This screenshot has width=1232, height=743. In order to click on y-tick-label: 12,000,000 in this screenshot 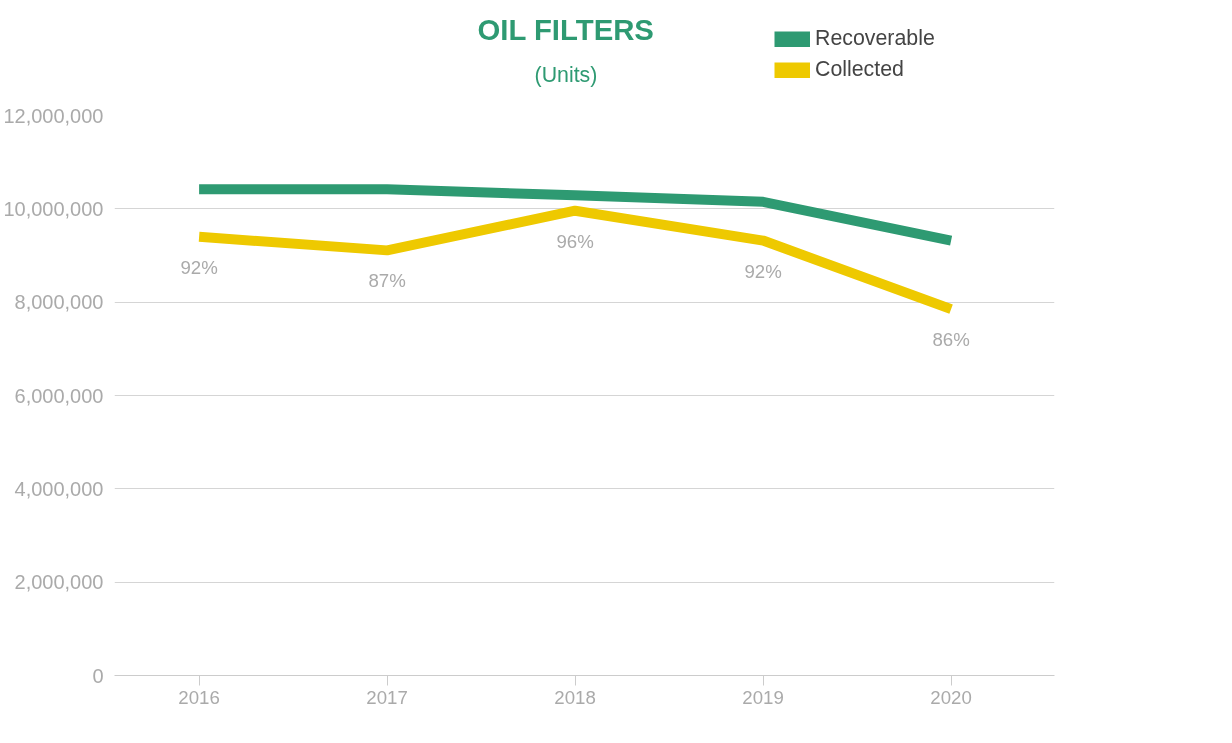, I will do `click(53, 115)`.